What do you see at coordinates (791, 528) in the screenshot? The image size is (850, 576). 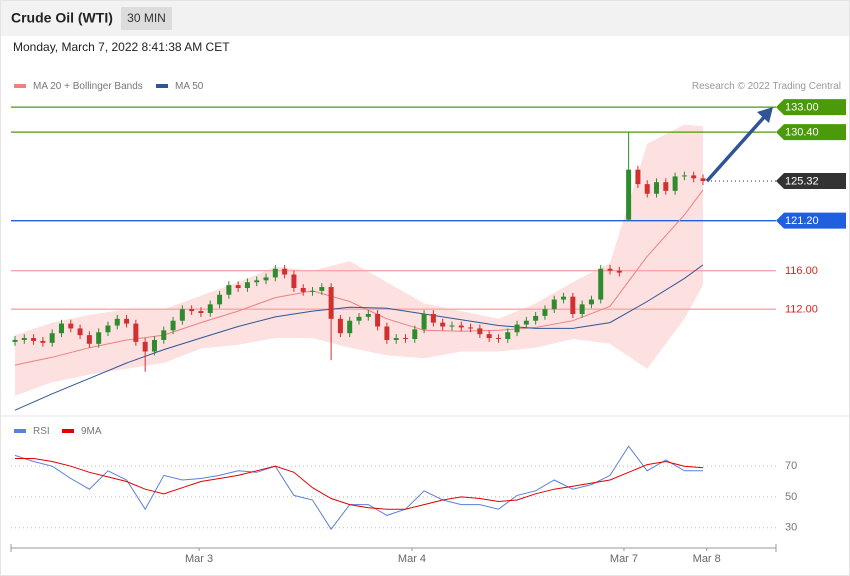 I see `y-tick-label: 30` at bounding box center [791, 528].